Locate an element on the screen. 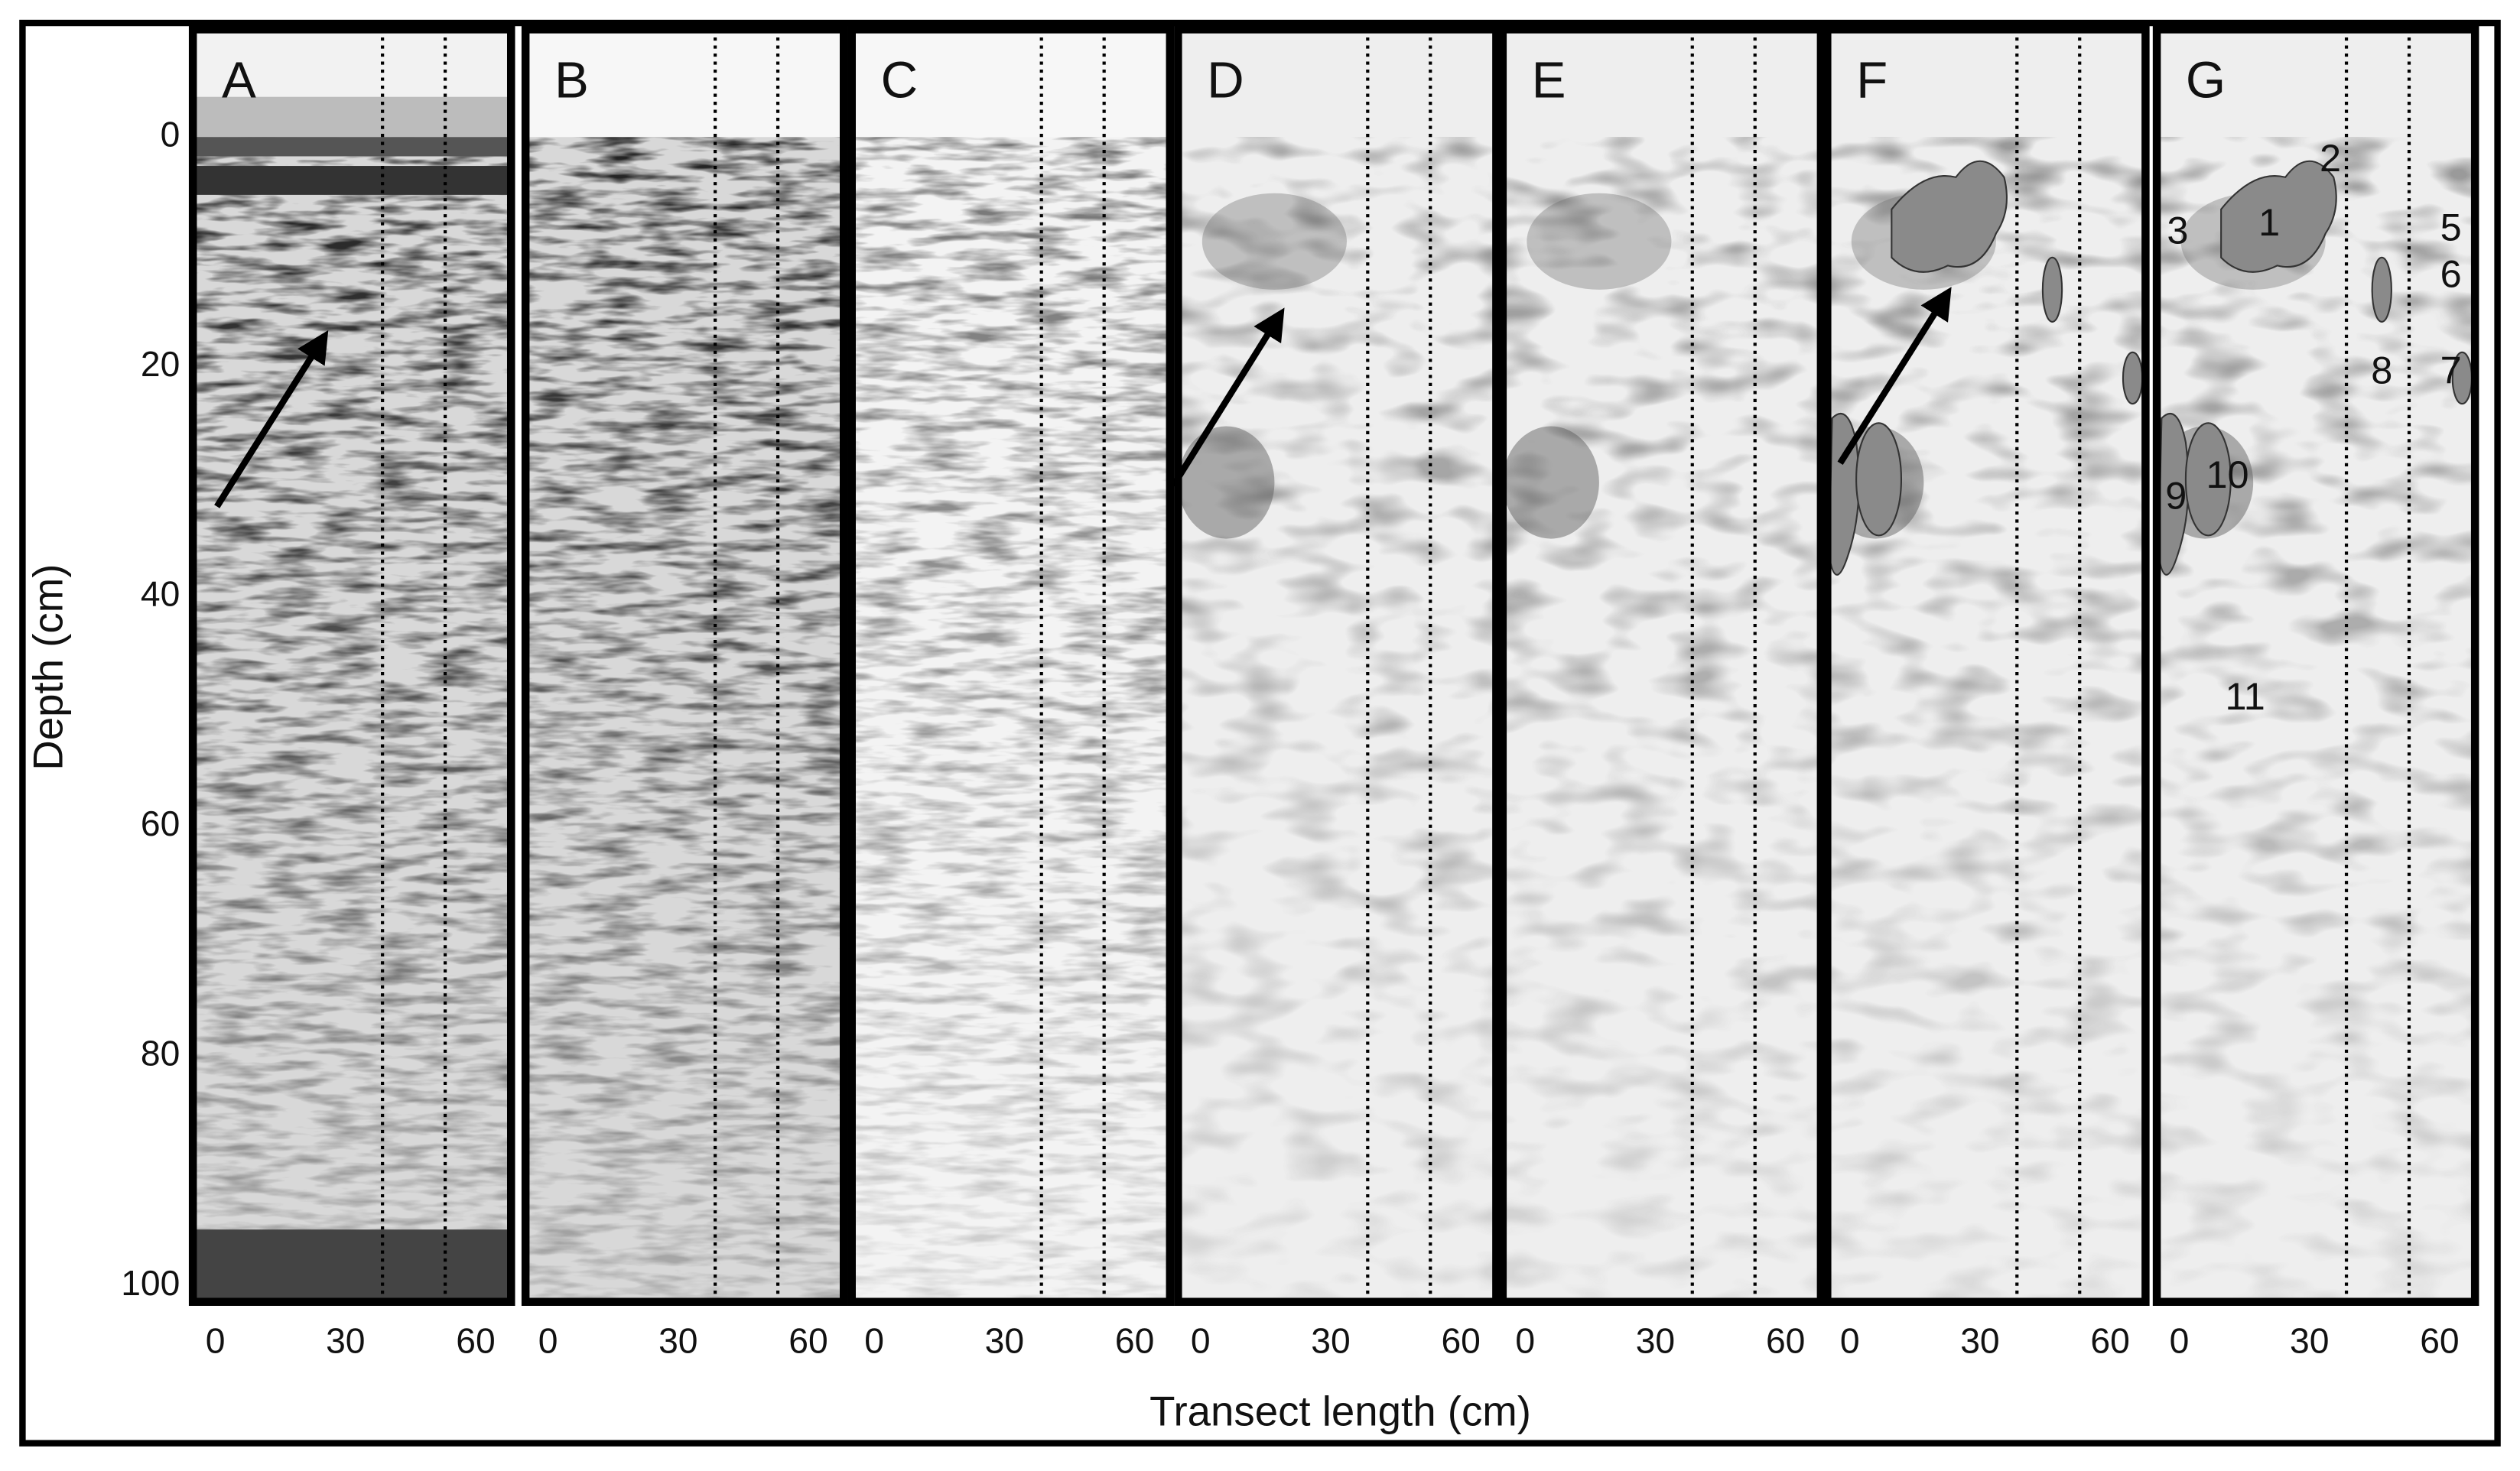 The width and height of the screenshot is (2520, 1471). panel: B is located at coordinates (685, 665).